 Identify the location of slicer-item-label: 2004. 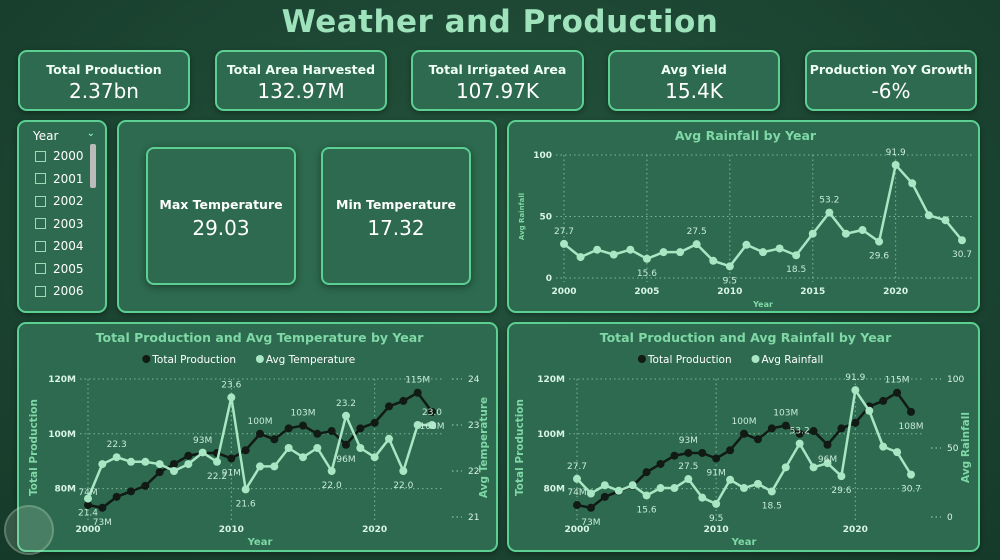
(68, 246).